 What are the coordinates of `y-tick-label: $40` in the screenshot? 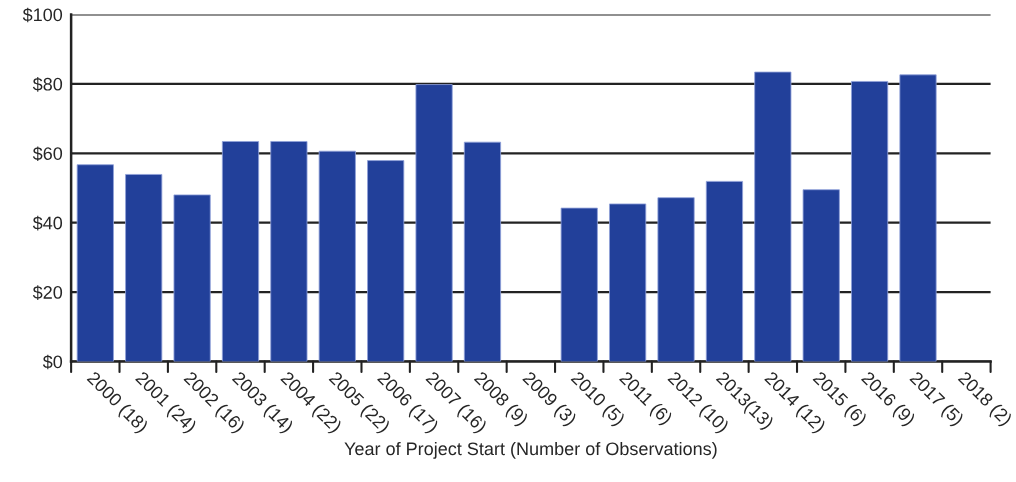 It's located at (47, 223).